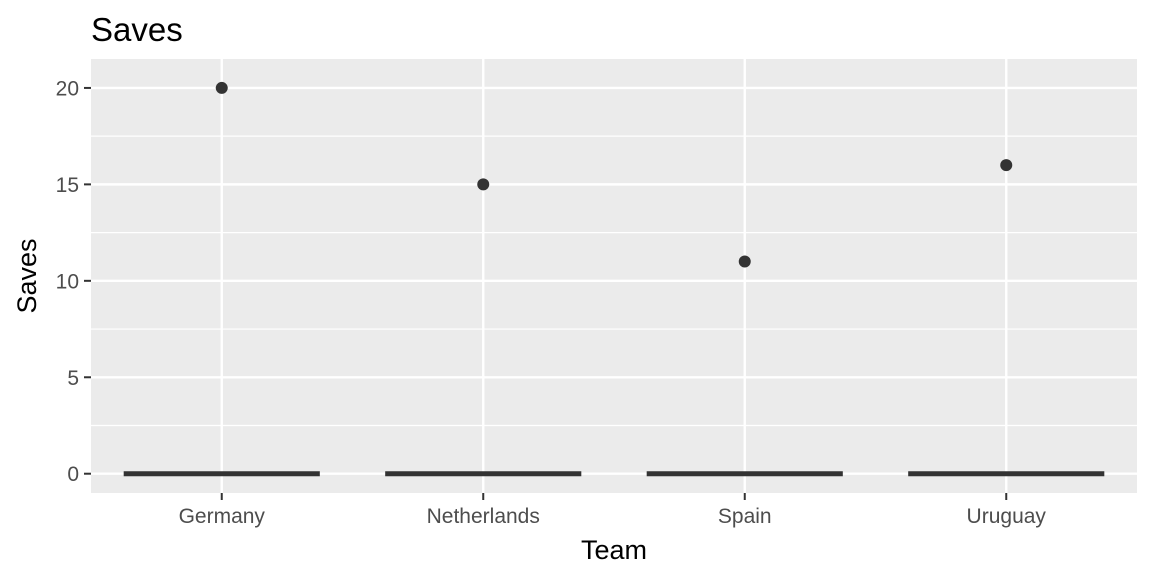 The height and width of the screenshot is (576, 1152). I want to click on y-tick-label: 15, so click(67, 185).